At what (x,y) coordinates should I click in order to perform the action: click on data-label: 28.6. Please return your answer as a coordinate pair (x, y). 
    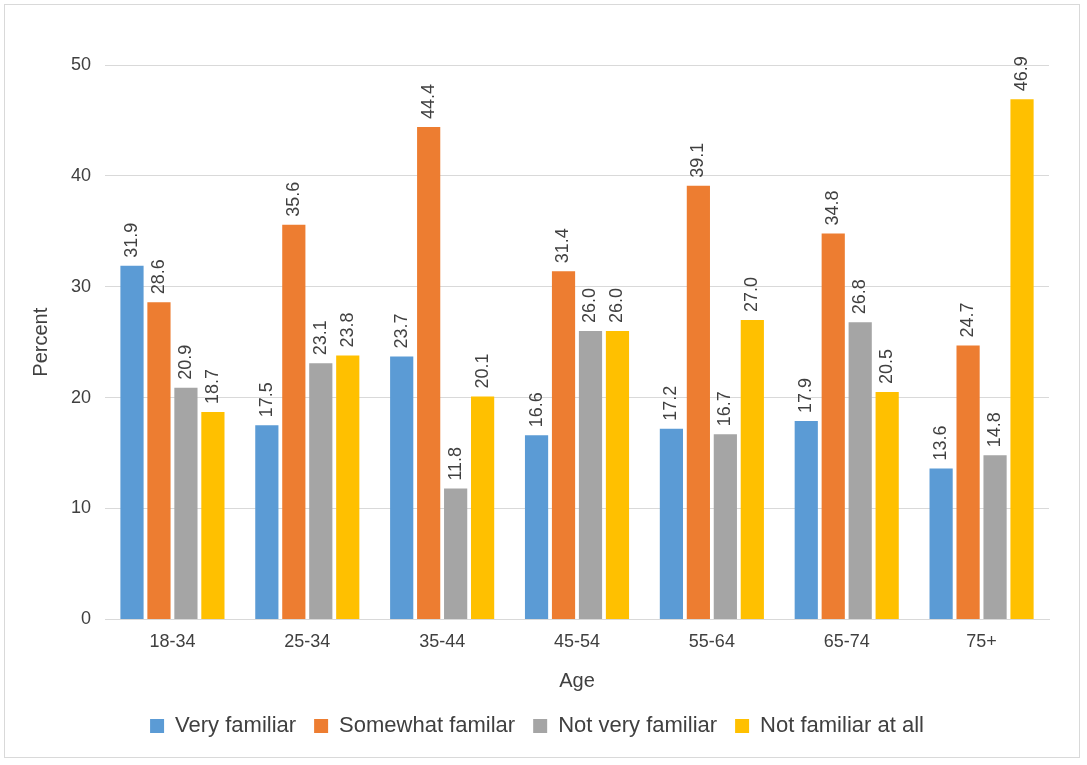
    Looking at the image, I should click on (157, 277).